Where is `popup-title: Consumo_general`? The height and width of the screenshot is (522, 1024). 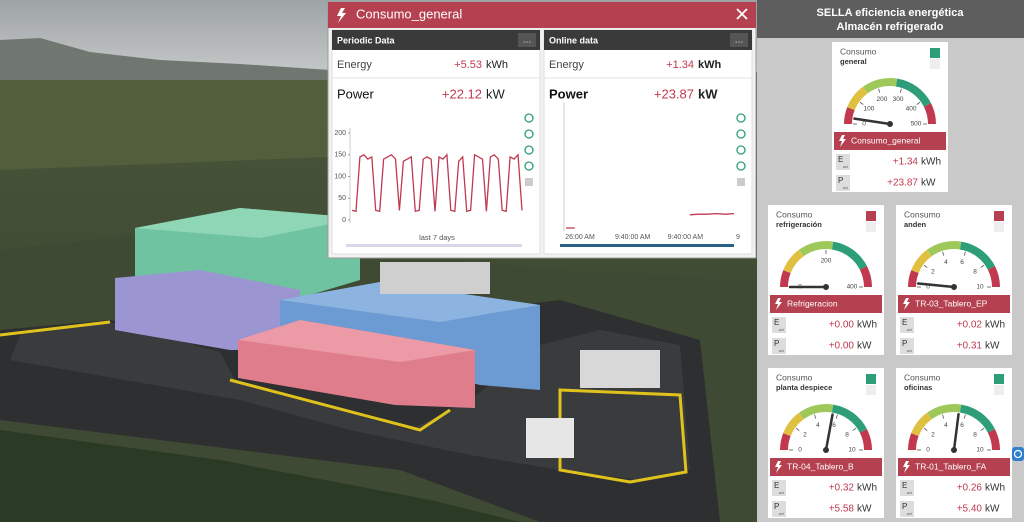 popup-title: Consumo_general is located at coordinates (409, 13).